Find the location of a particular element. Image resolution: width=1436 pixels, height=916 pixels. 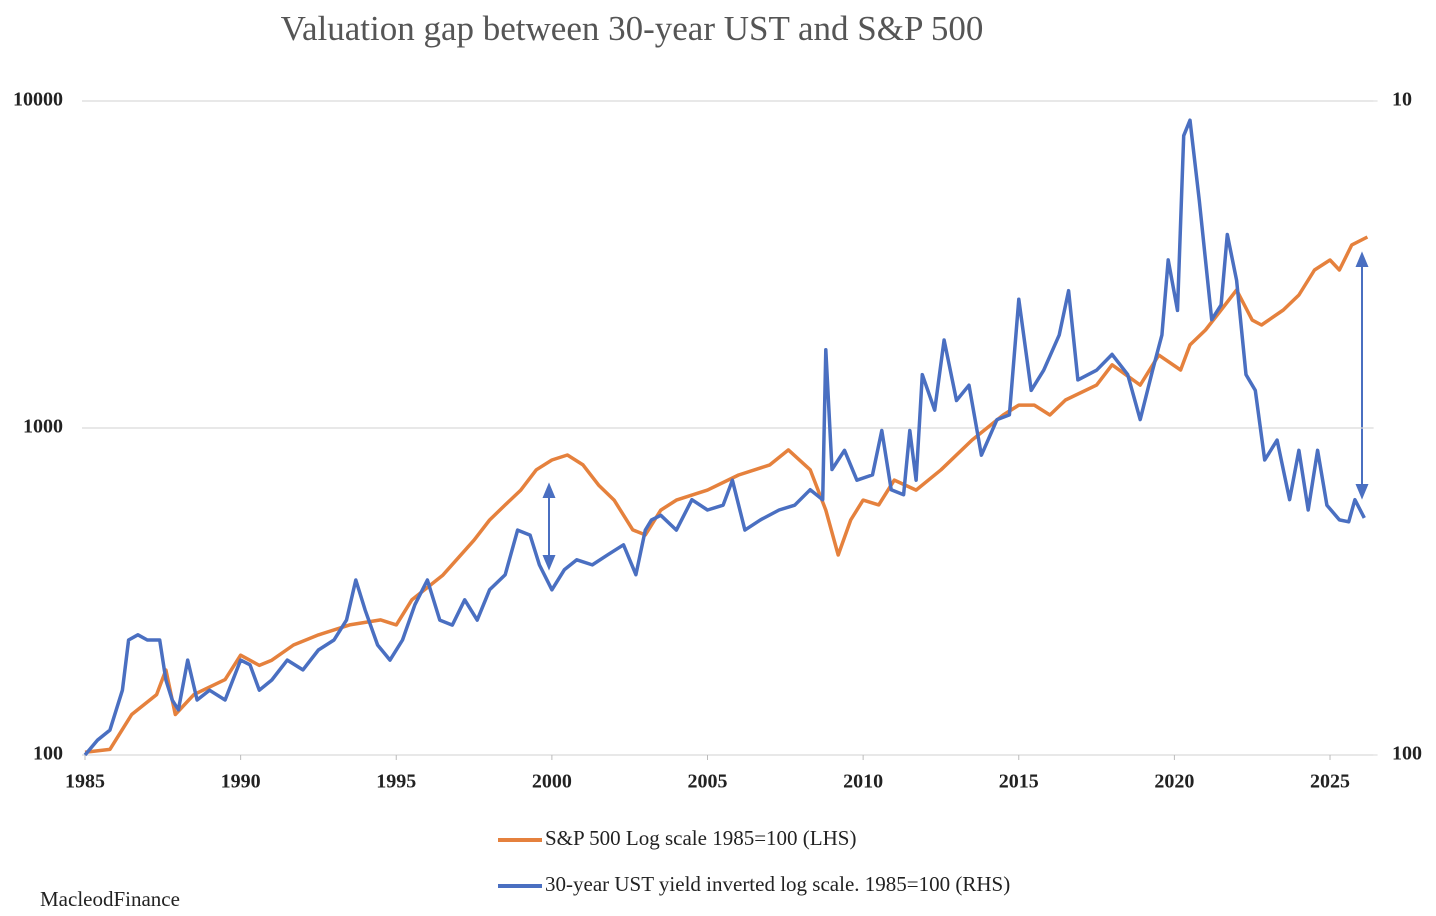

x-tick-label: 2005 is located at coordinates (708, 782).